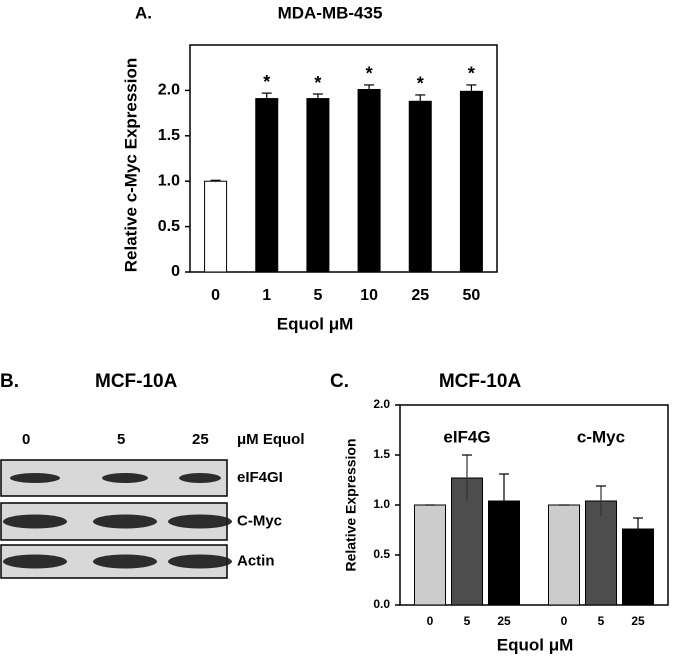 The height and width of the screenshot is (662, 693). I want to click on panel-label: A., so click(143, 12).